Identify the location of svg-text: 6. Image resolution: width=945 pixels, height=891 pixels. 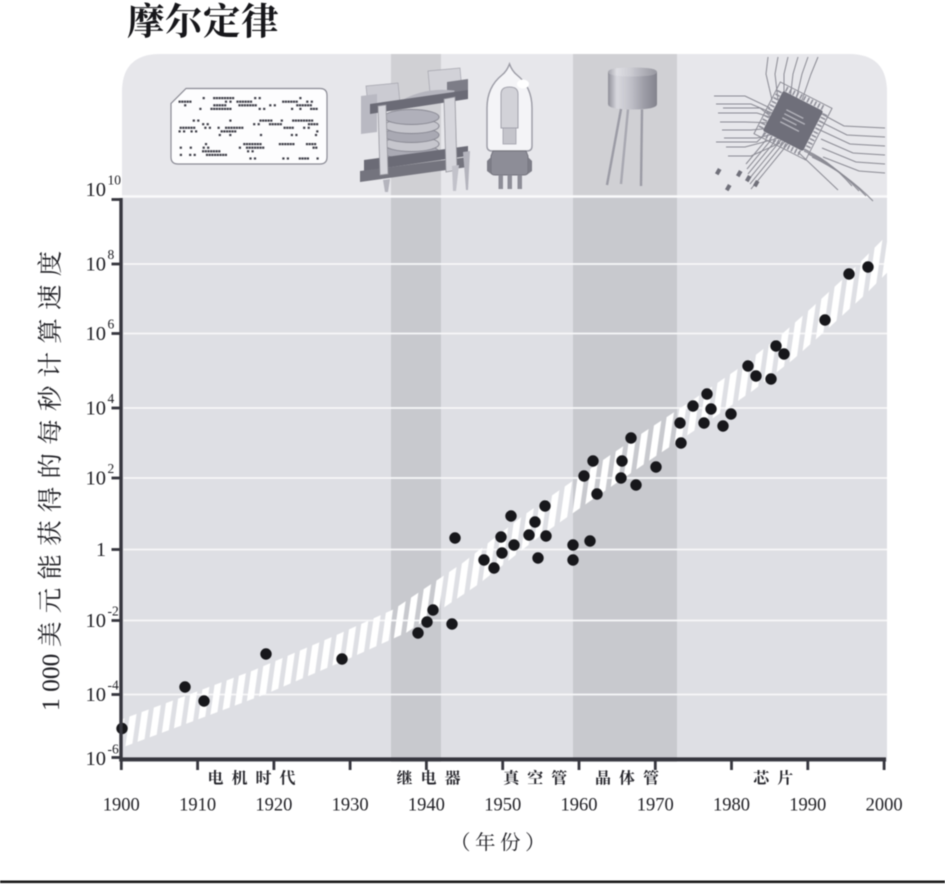
(111, 324).